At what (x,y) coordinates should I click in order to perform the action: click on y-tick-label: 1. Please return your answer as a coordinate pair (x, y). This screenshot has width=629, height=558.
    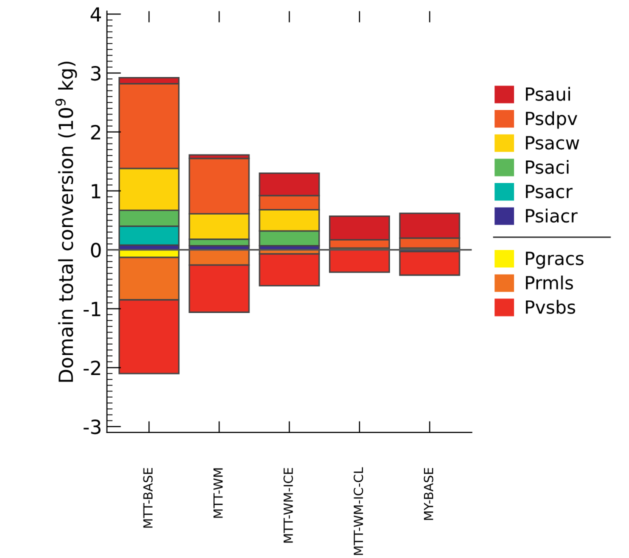
    Looking at the image, I should click on (96, 191).